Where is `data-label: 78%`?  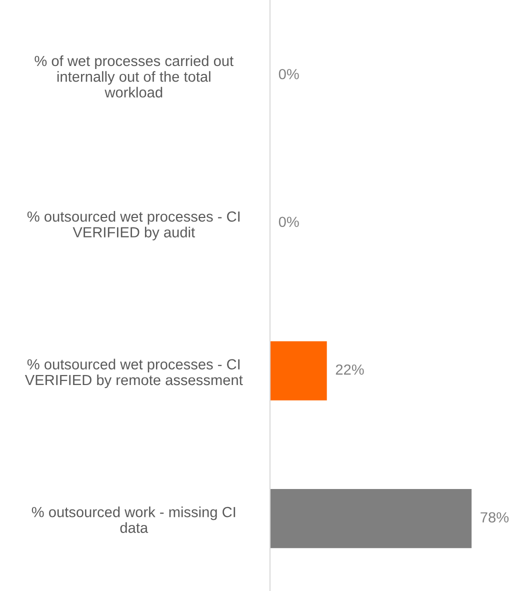 data-label: 78% is located at coordinates (494, 517).